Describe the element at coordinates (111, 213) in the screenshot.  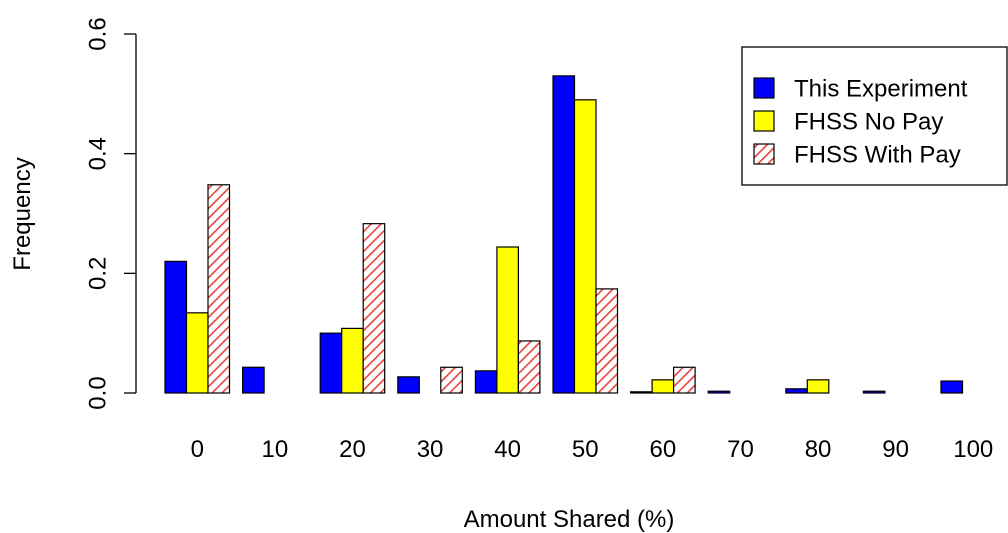
I see `y-axis: 0.0 0.2 0.4 0.6` at that location.